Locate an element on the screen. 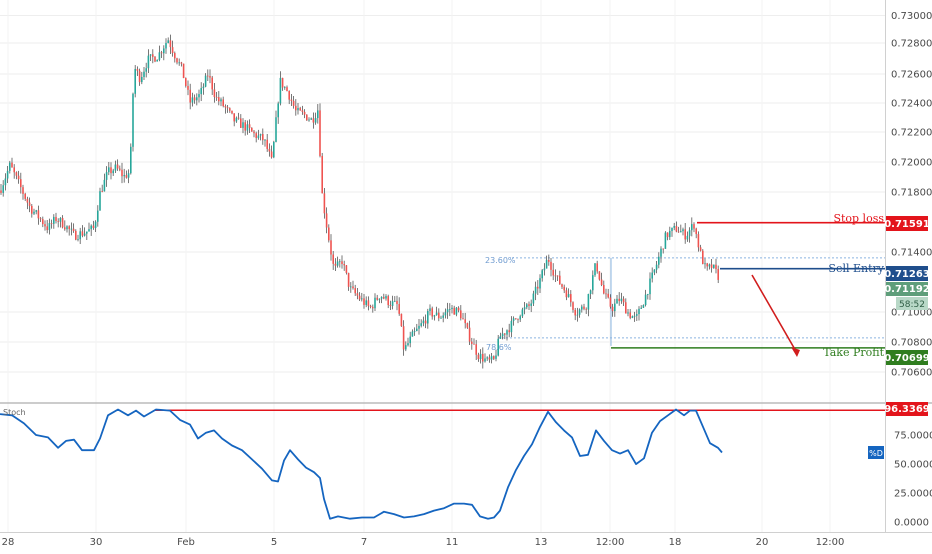 The width and height of the screenshot is (932, 554). countdown: 58:52 is located at coordinates (912, 305).